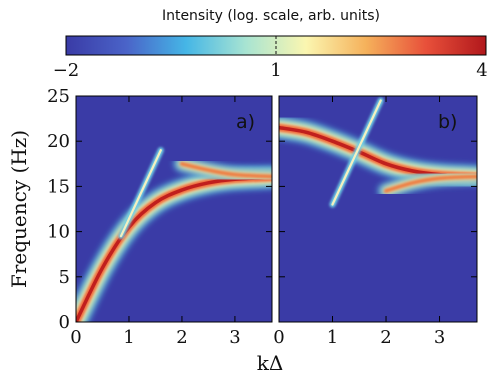 Image resolution: width=489 pixels, height=377 pixels. What do you see at coordinates (64, 322) in the screenshot?
I see `y-tick-label: 0` at bounding box center [64, 322].